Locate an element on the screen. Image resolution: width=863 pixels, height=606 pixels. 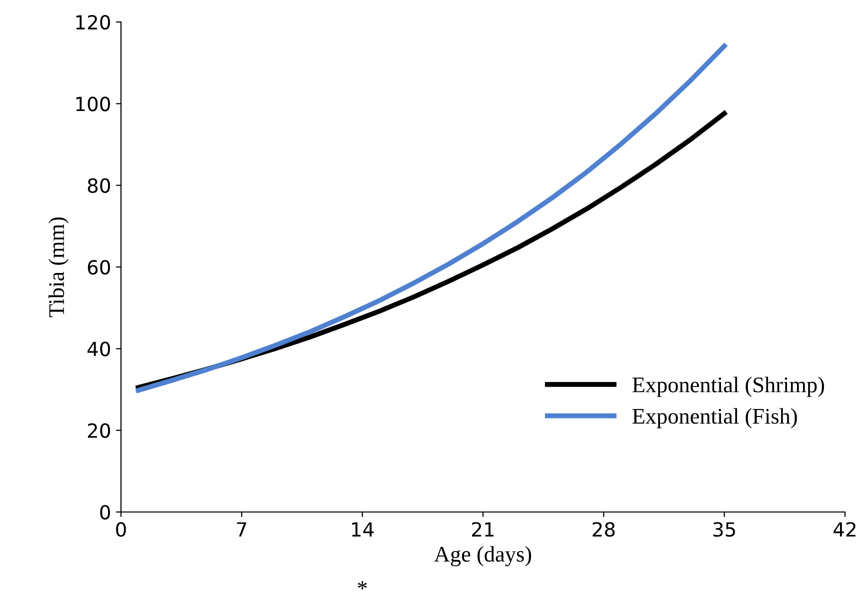
x-tick-label: 35 is located at coordinates (724, 529).